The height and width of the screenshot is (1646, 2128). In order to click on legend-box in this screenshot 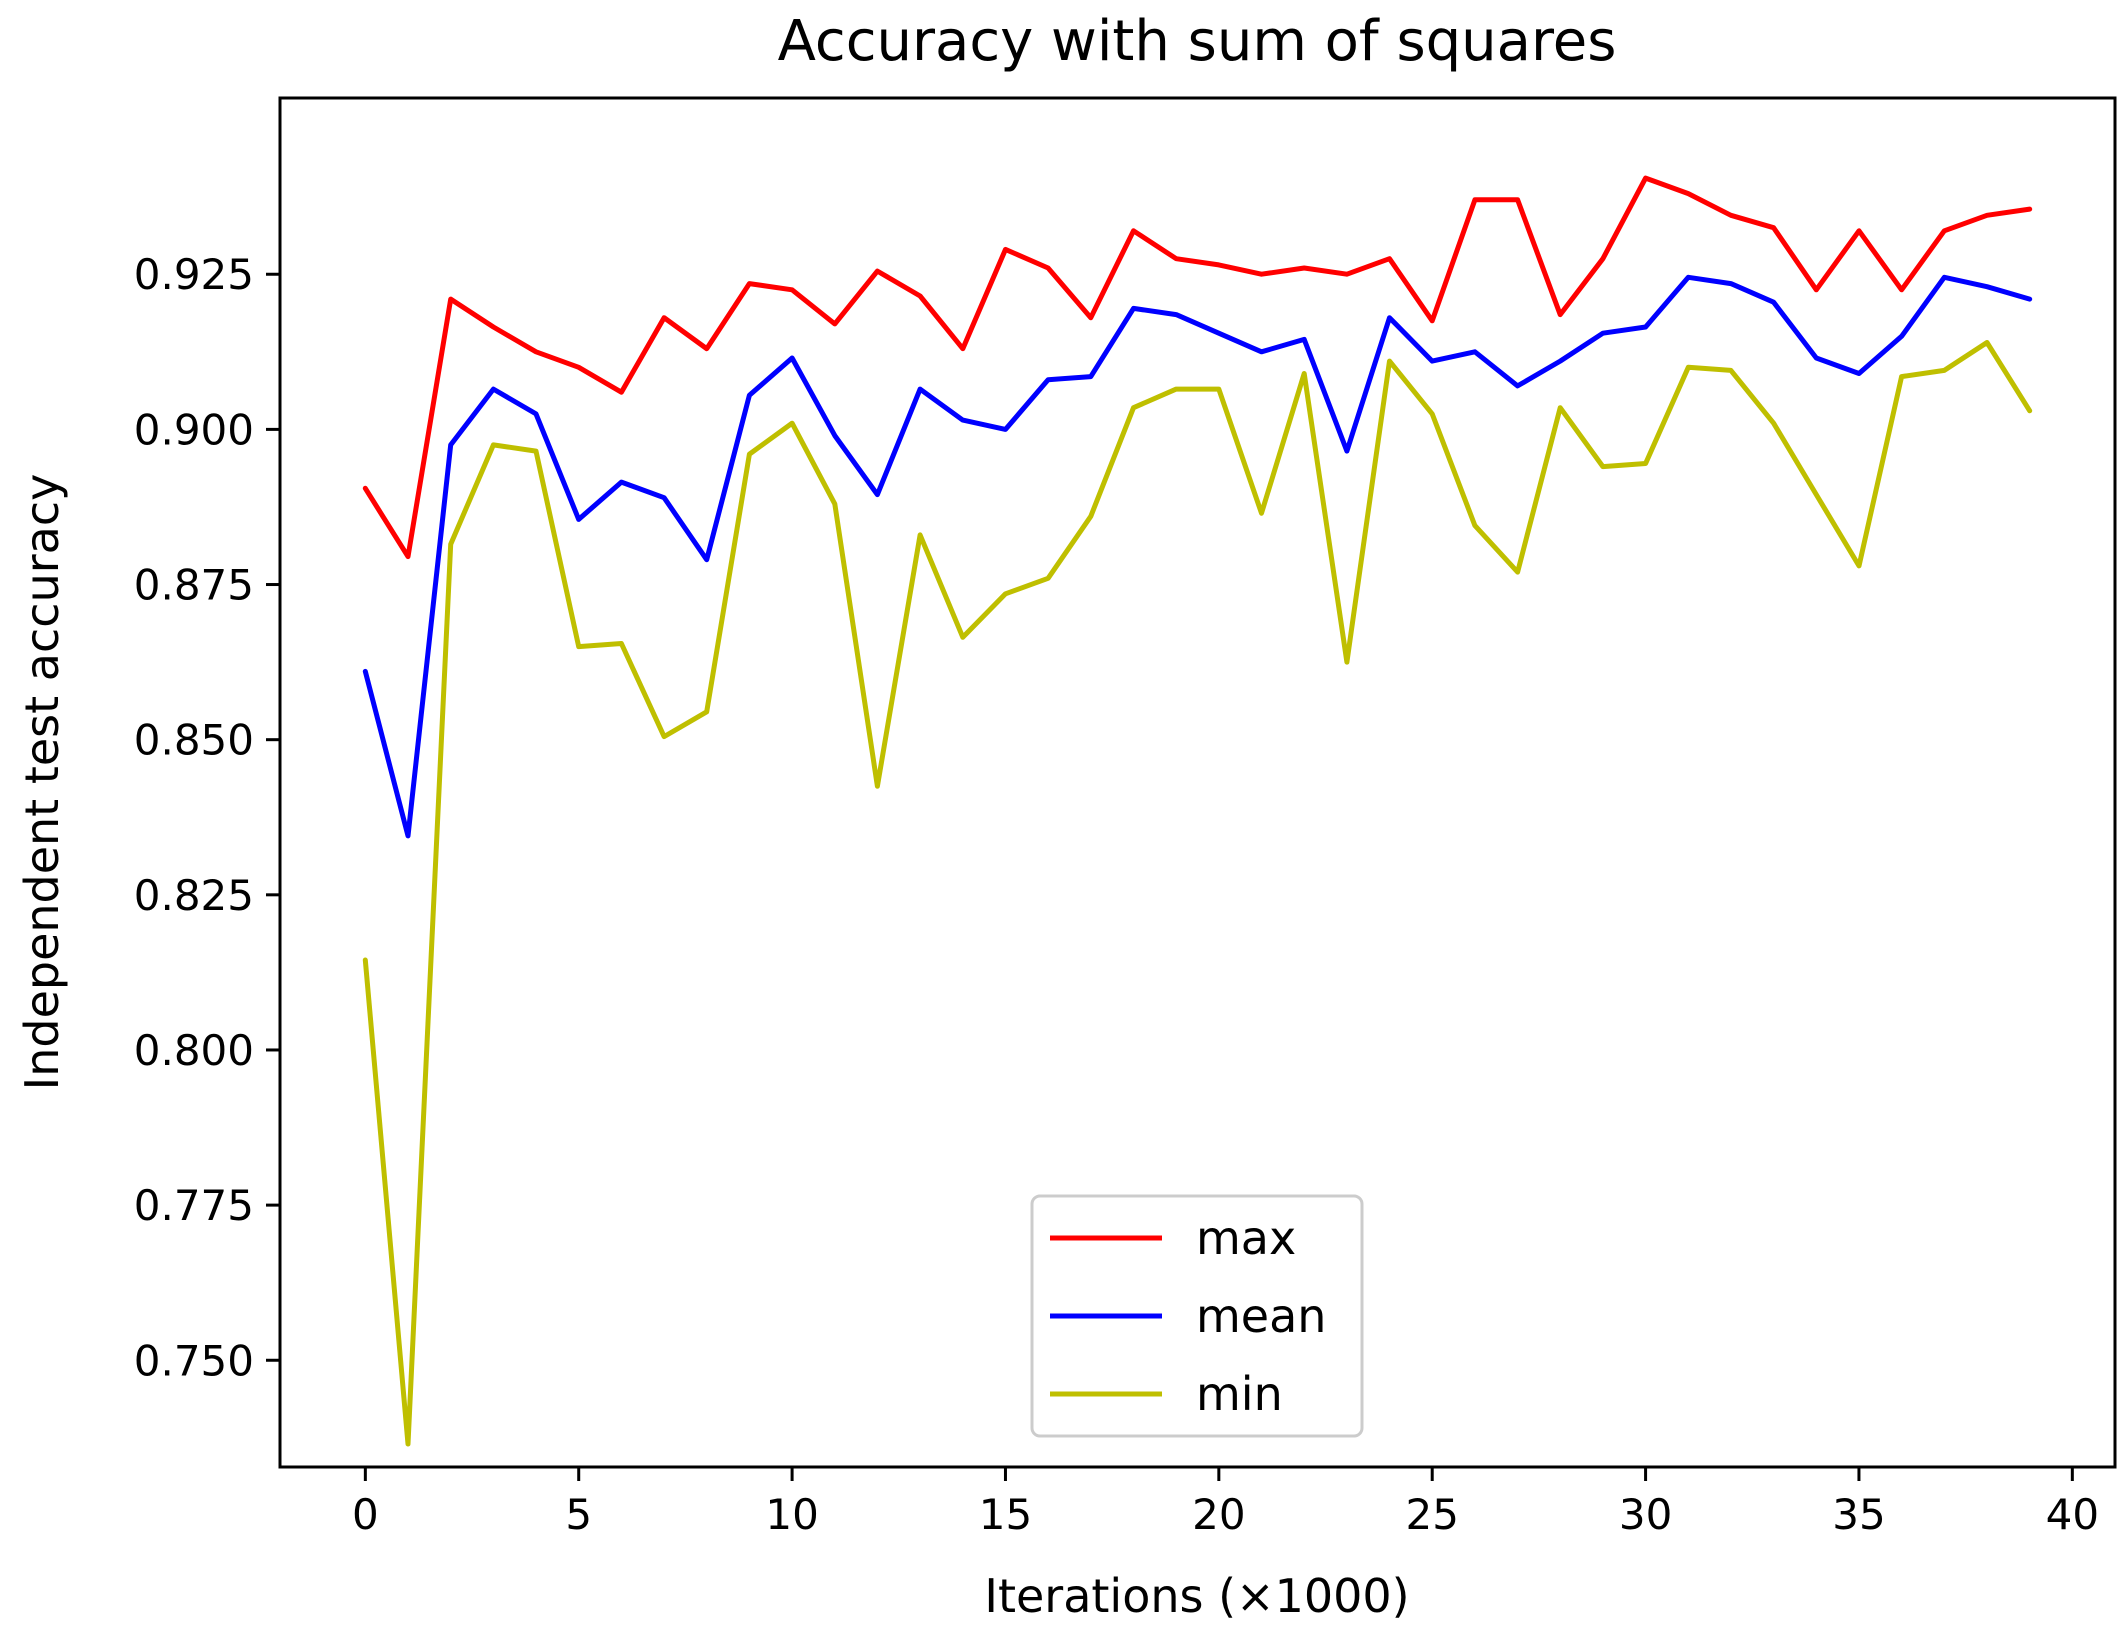, I will do `click(1197, 1316)`.